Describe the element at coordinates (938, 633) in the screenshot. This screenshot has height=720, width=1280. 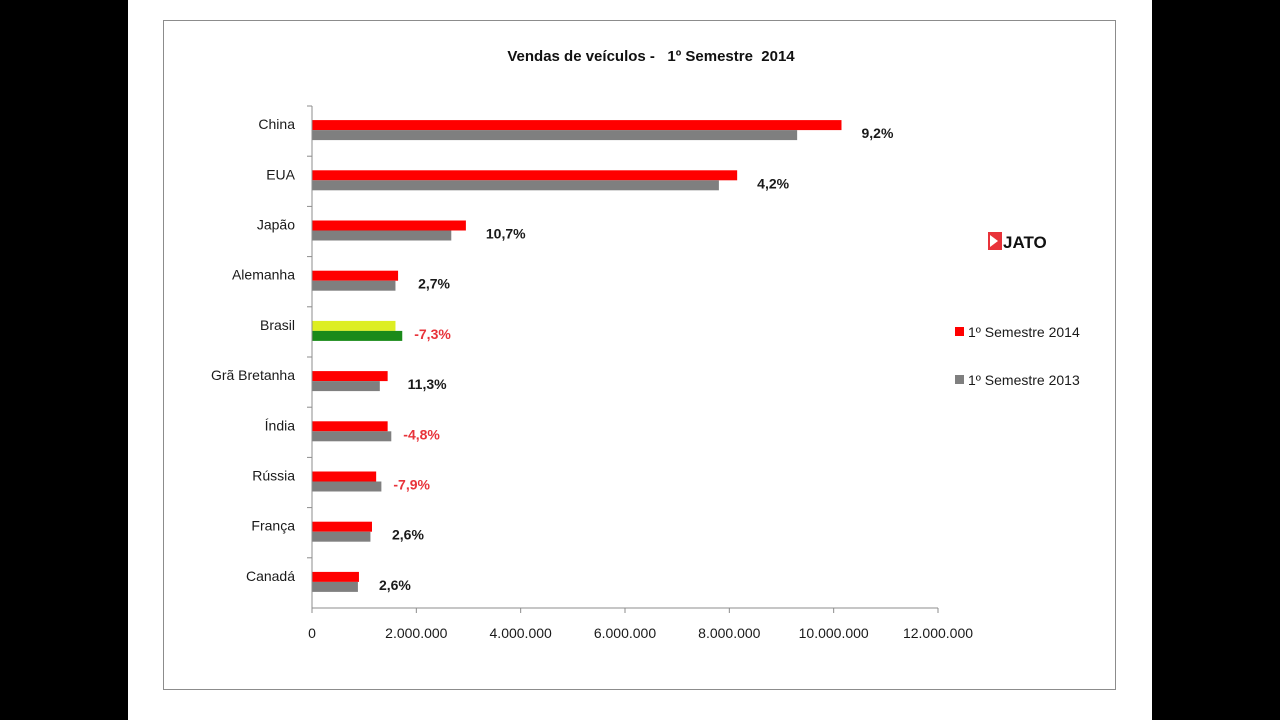
I see `x-tick-label: 12.000.000` at that location.